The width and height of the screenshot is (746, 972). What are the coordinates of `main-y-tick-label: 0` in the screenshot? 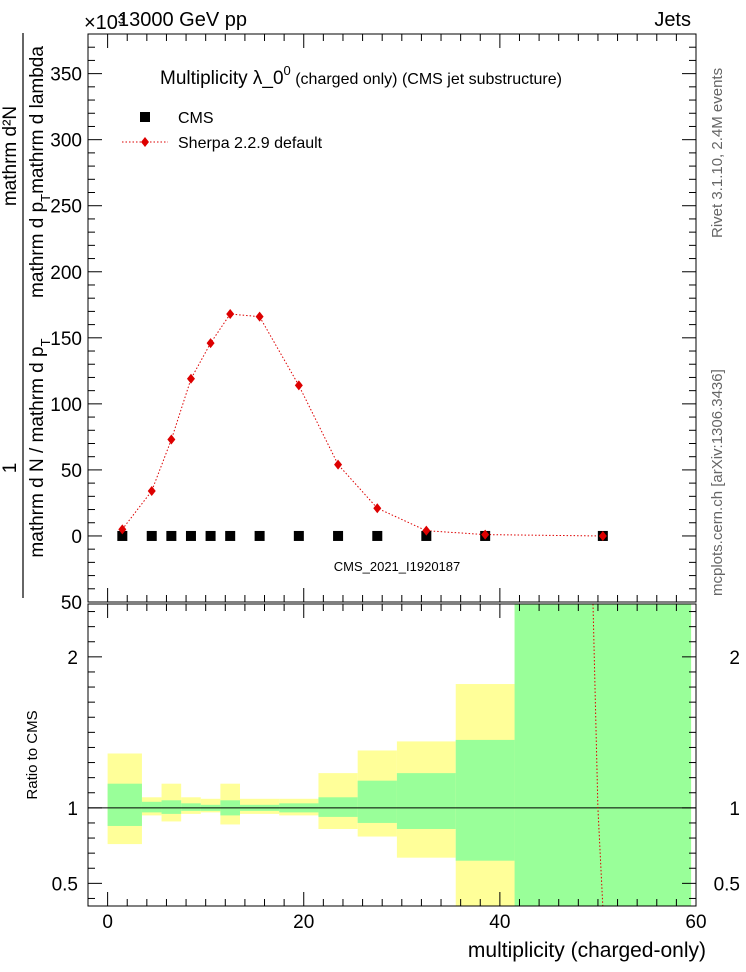 It's located at (76, 537).